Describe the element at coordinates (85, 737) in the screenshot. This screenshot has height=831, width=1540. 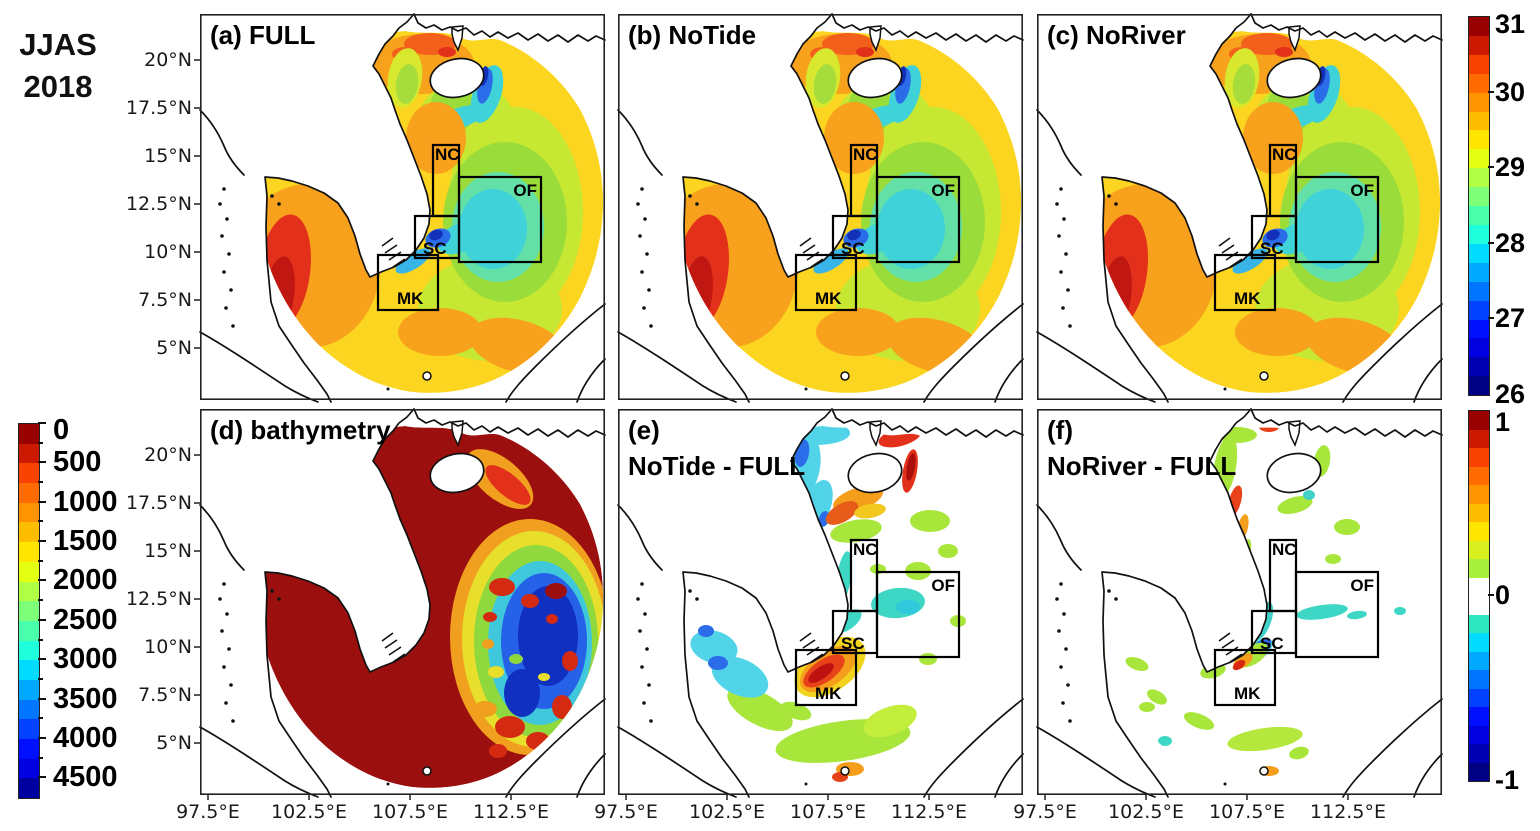
I see `colorbar-bathymetry-tick-label: 4000` at that location.